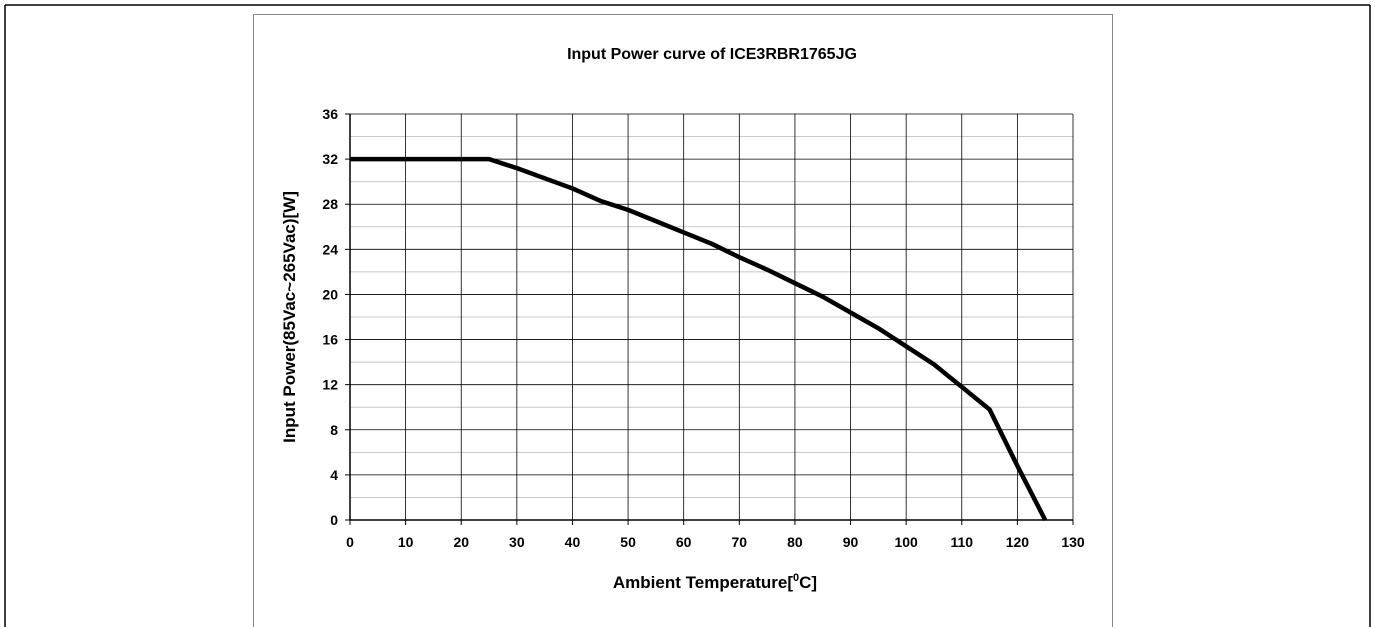 Image resolution: width=1375 pixels, height=627 pixels. I want to click on x-tick-label: 130, so click(1073, 542).